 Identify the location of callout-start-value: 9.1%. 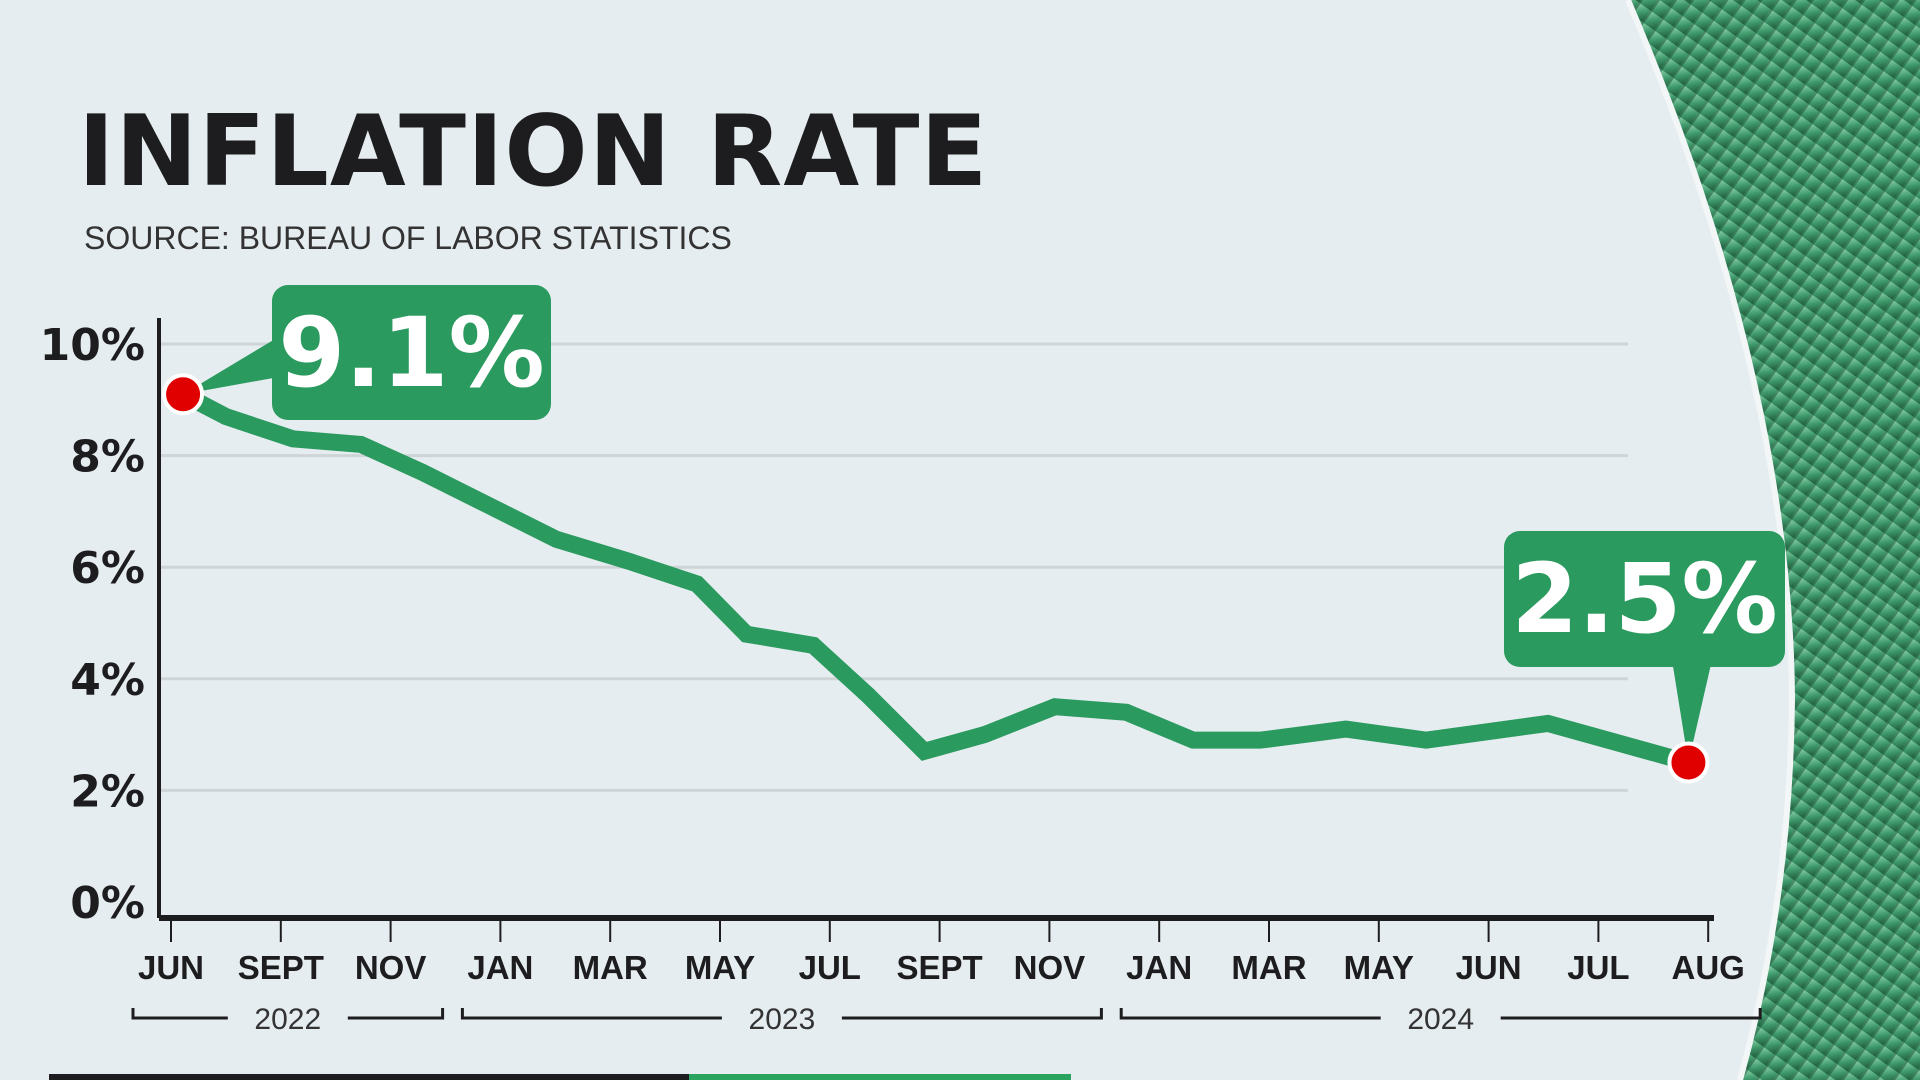
(411, 352).